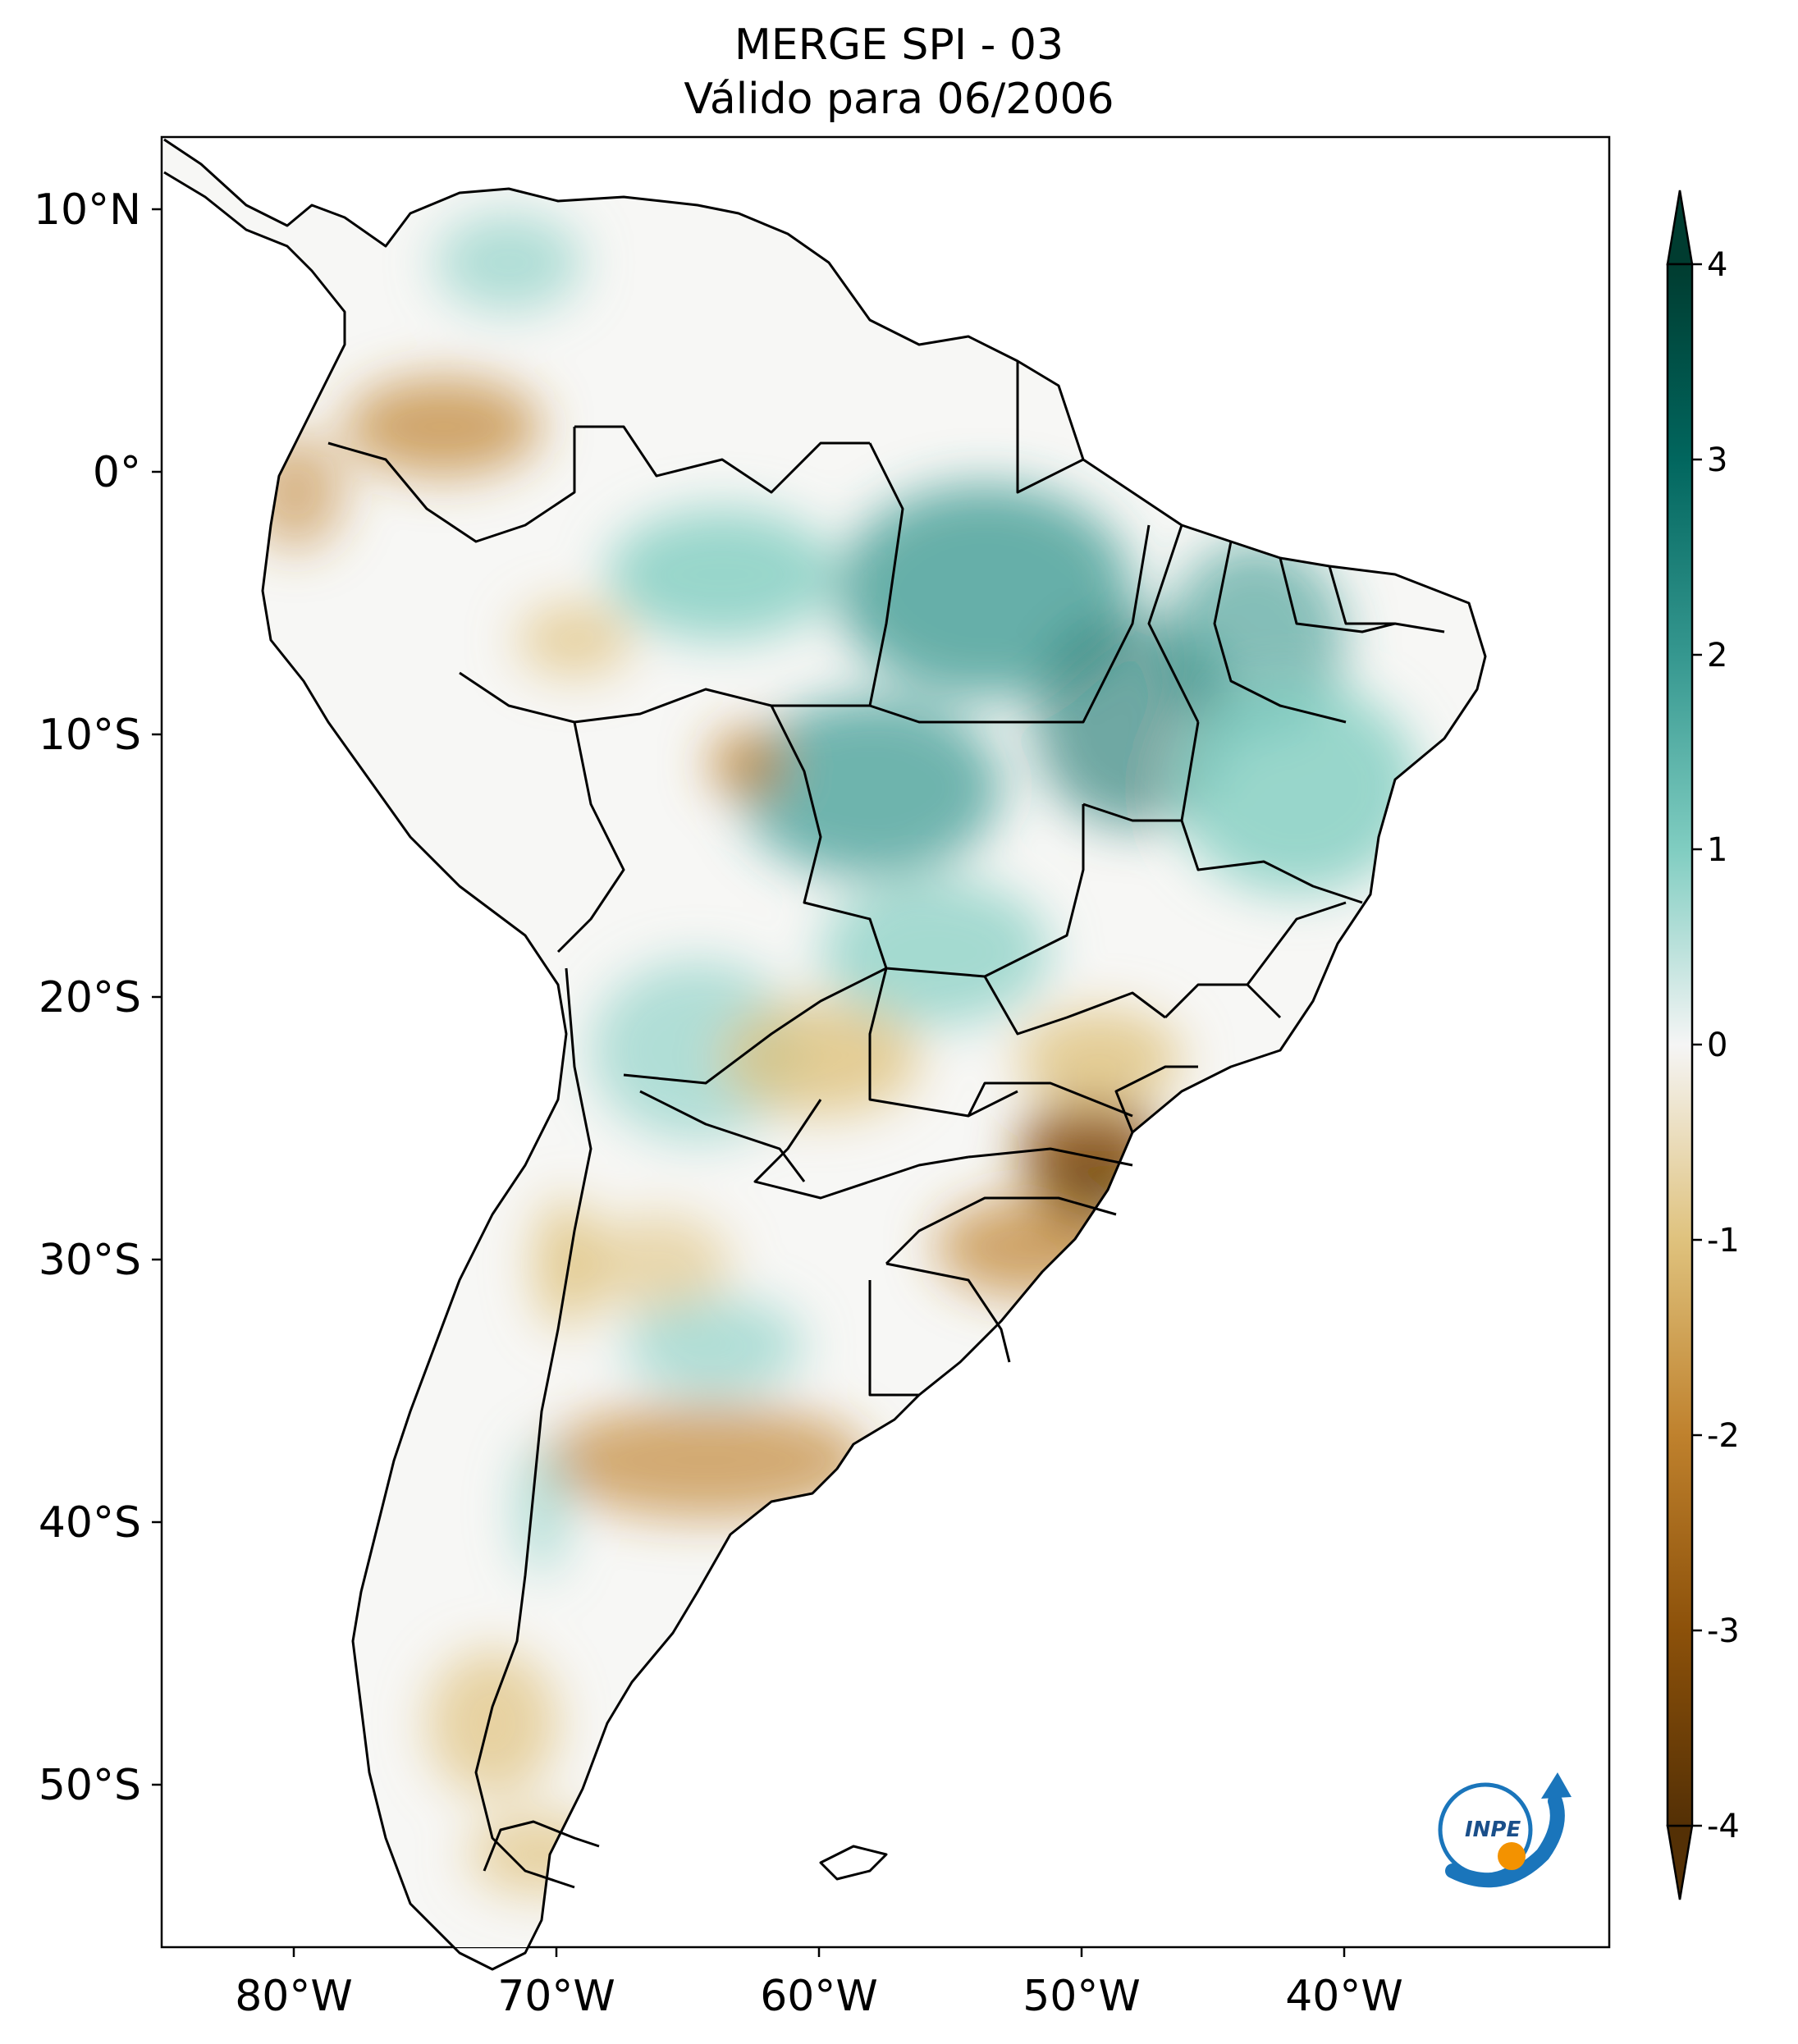 This screenshot has height=2044, width=1798. I want to click on y-tick-30s: 30°S, so click(90, 1260).